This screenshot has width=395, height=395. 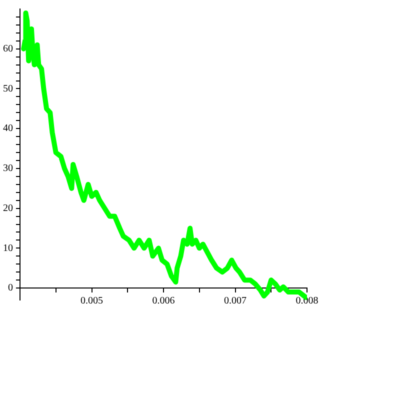 I want to click on y-tick-label: 10, so click(x=8, y=248).